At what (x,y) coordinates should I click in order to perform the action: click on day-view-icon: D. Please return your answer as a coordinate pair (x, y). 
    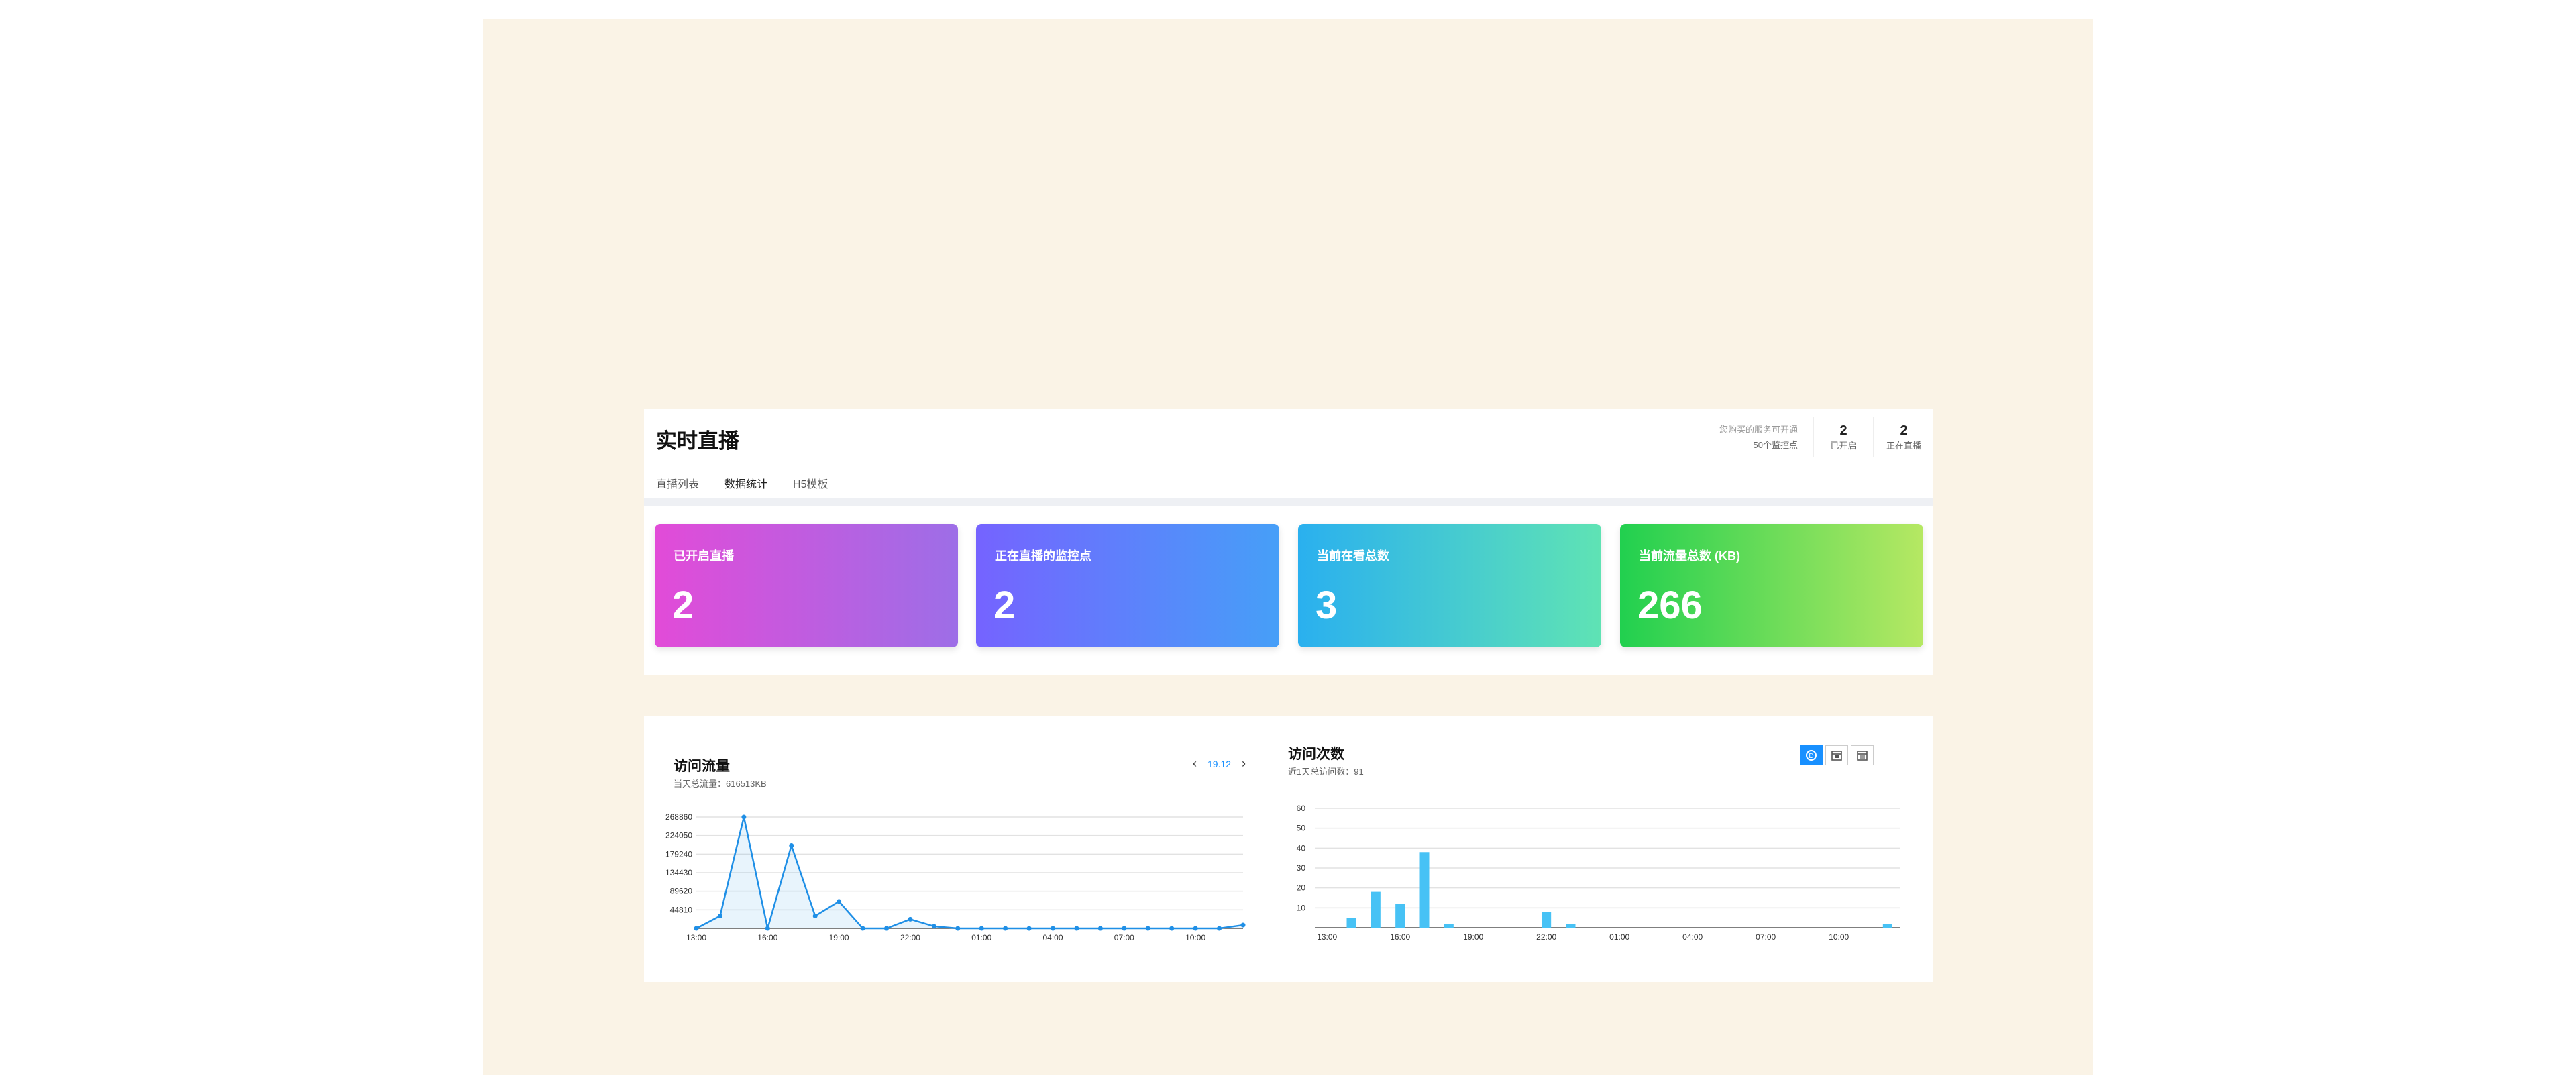
    Looking at the image, I should click on (1811, 755).